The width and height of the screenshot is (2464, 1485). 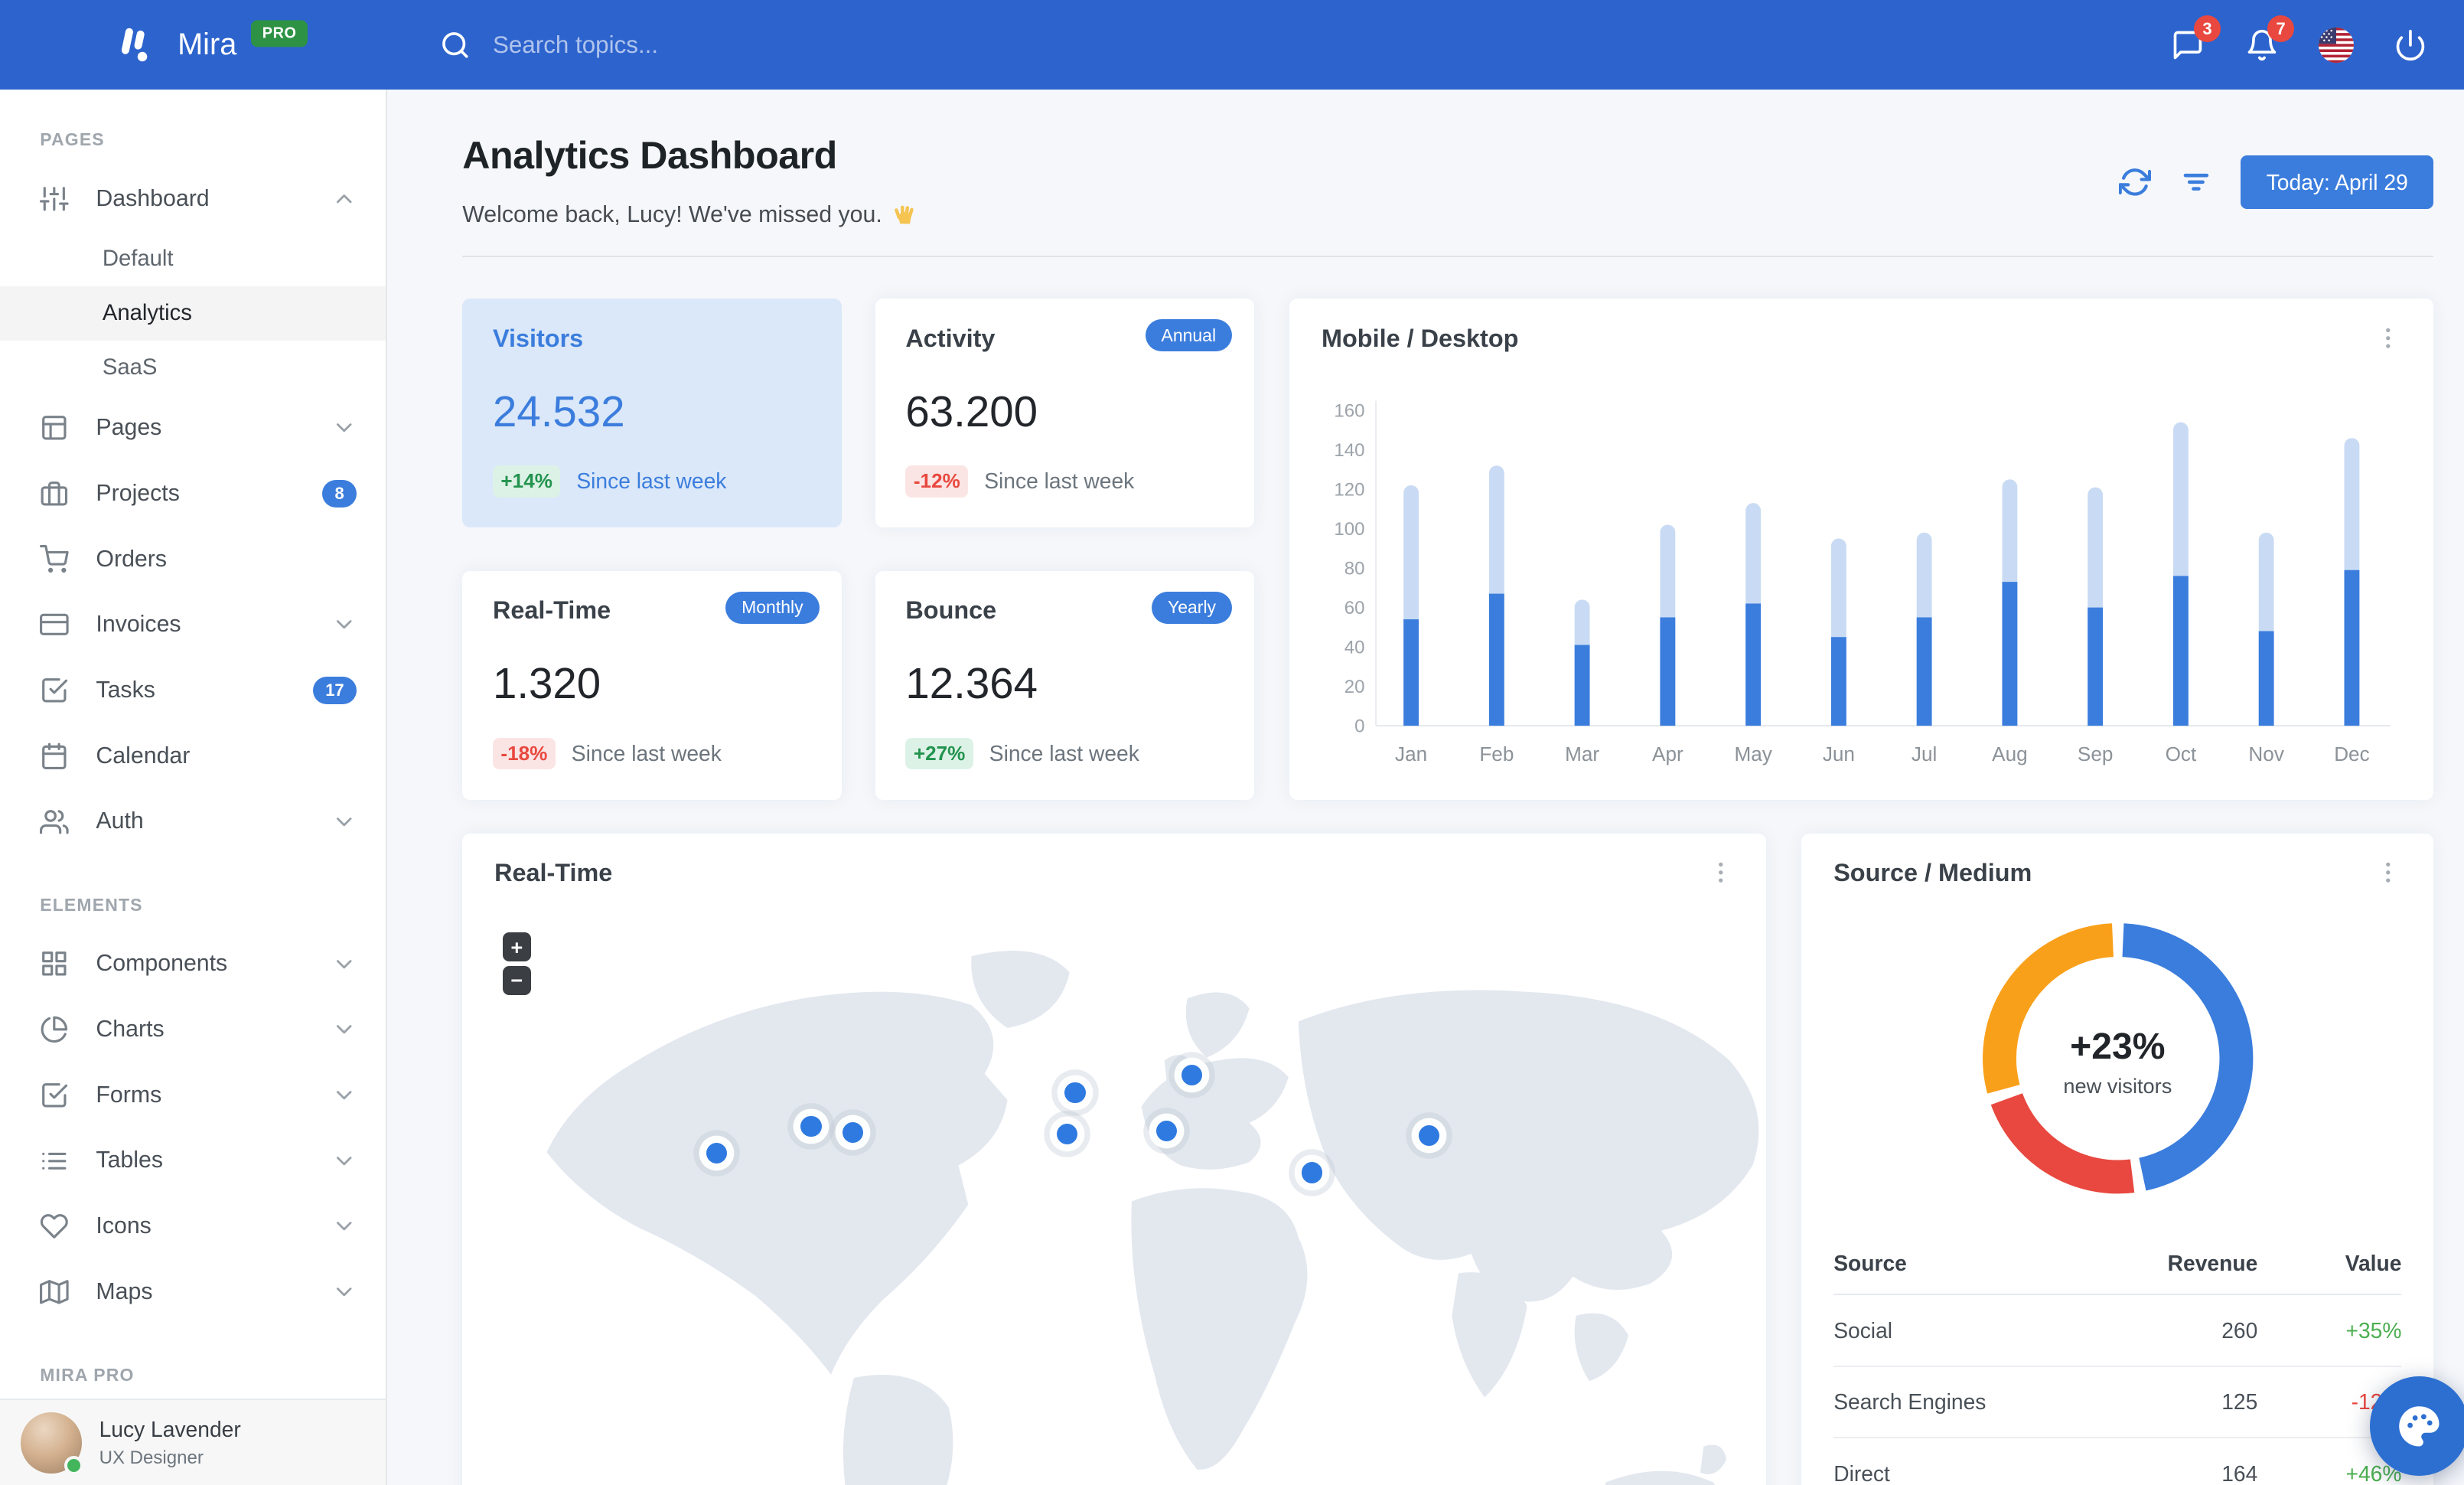 I want to click on stat-card-delta-badge: +27%, so click(x=939, y=753).